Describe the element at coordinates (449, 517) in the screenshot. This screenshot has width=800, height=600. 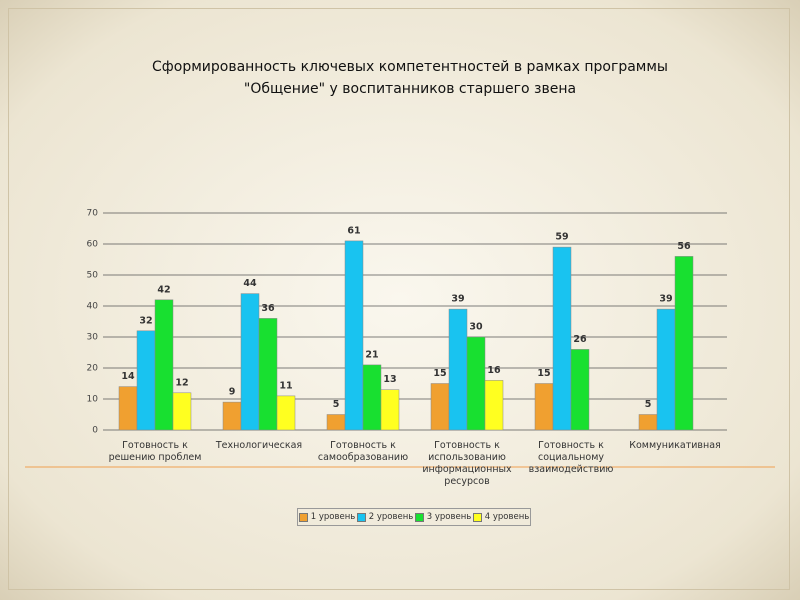
I see `legend-label: 3 уровень` at that location.